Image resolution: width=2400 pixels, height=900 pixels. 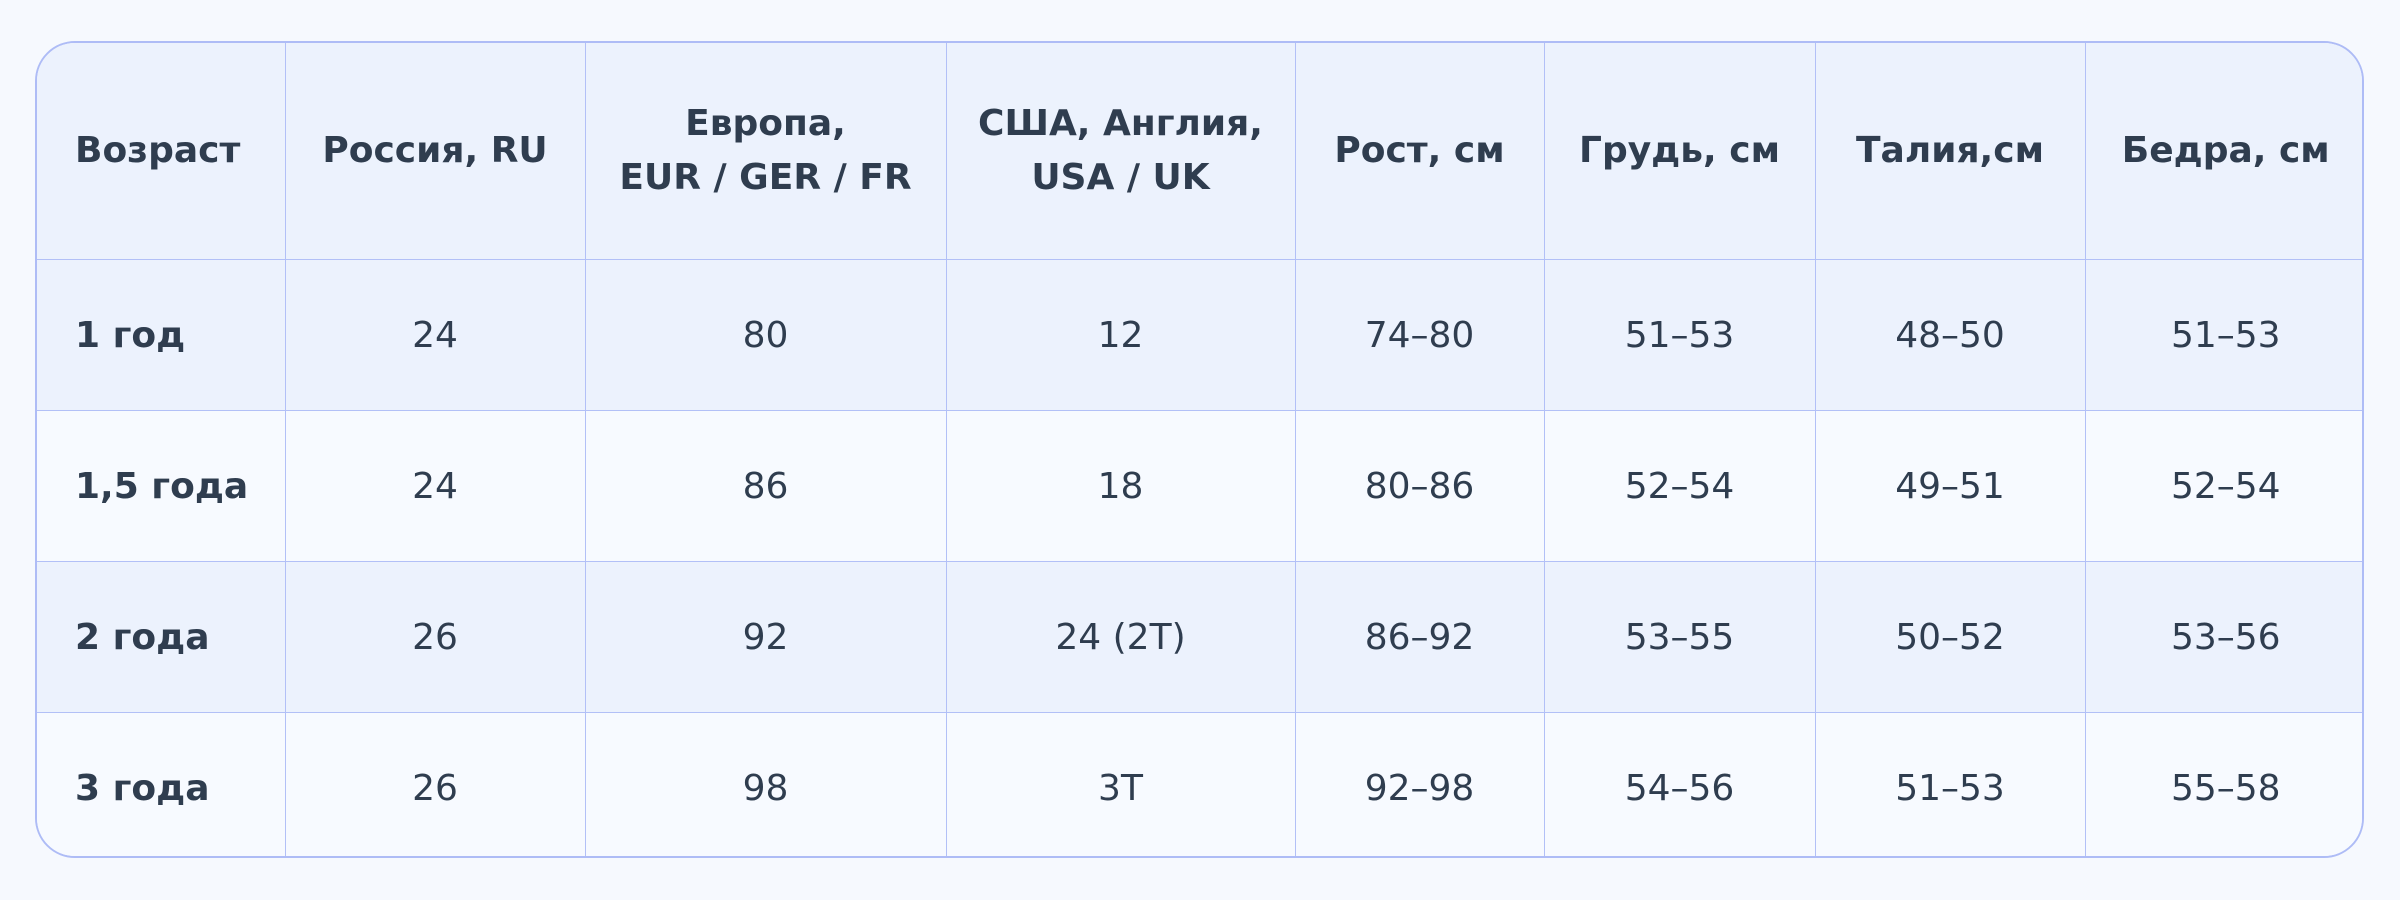 What do you see at coordinates (158, 150) in the screenshot?
I see `header-line: Возраст` at bounding box center [158, 150].